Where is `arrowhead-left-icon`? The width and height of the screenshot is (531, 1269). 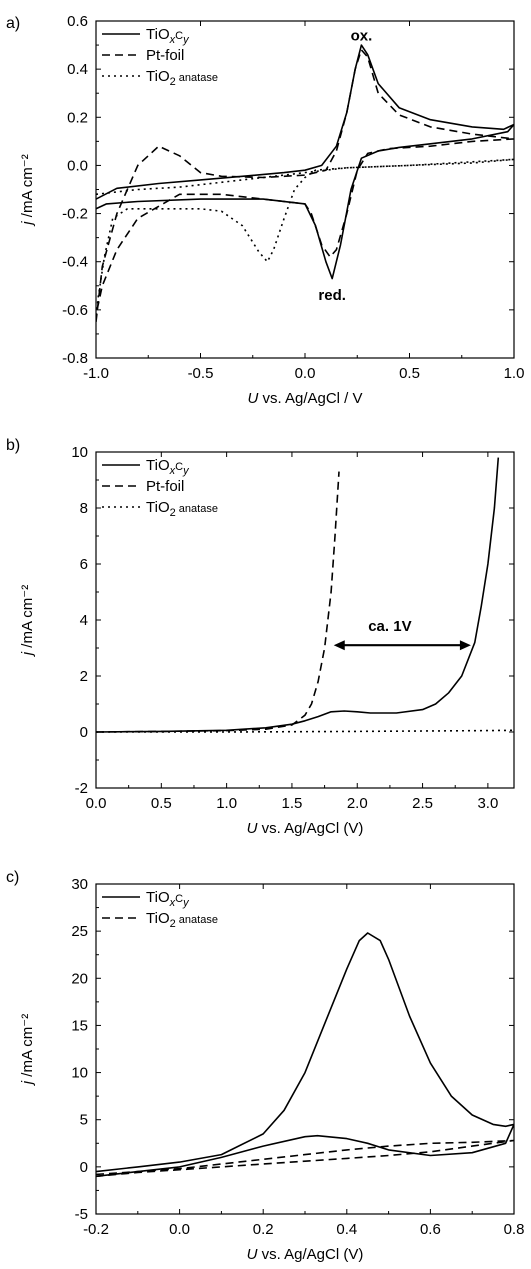
arrowhead-left-icon is located at coordinates (339, 645).